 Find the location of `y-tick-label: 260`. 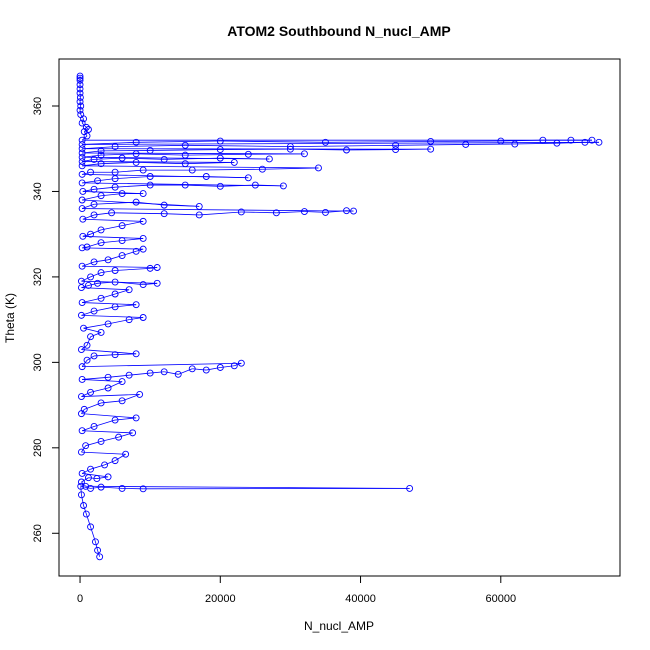

y-tick-label: 260 is located at coordinates (38, 533).